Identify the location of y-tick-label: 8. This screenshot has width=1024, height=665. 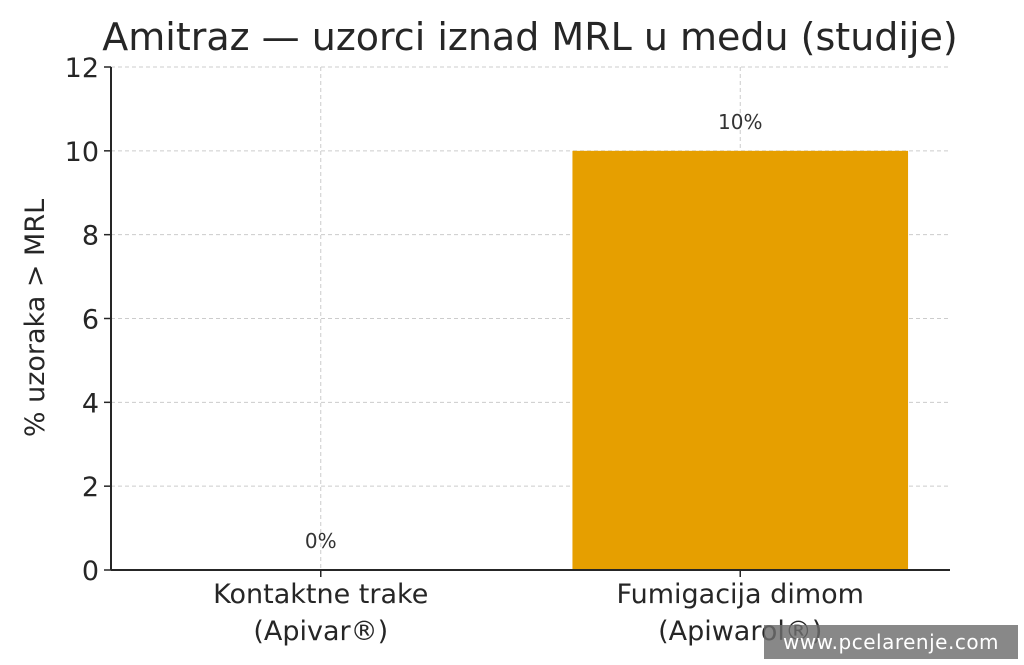
(90, 236).